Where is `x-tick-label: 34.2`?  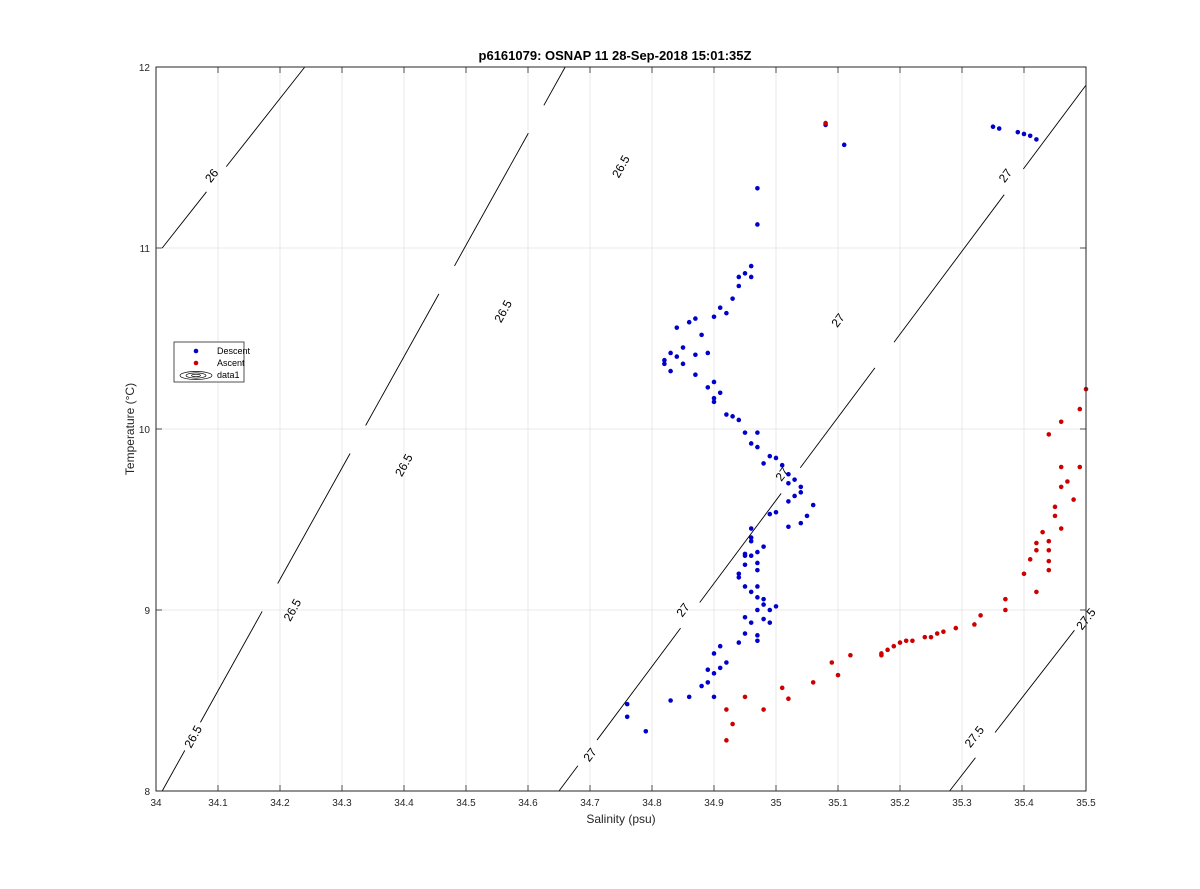
x-tick-label: 34.2 is located at coordinates (280, 803).